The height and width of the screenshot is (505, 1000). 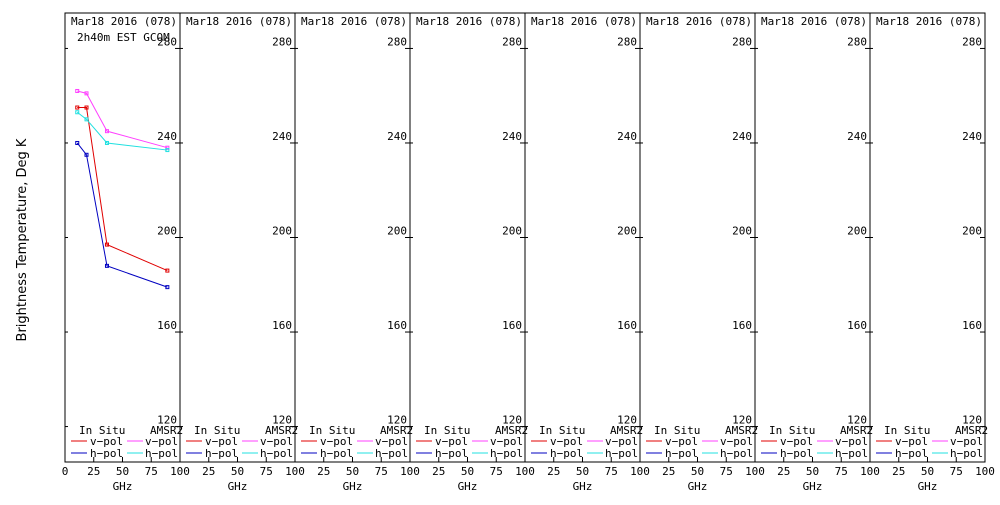 I want to click on y-axis-label: Brightness Temperature, Deg K, so click(x=22, y=239).